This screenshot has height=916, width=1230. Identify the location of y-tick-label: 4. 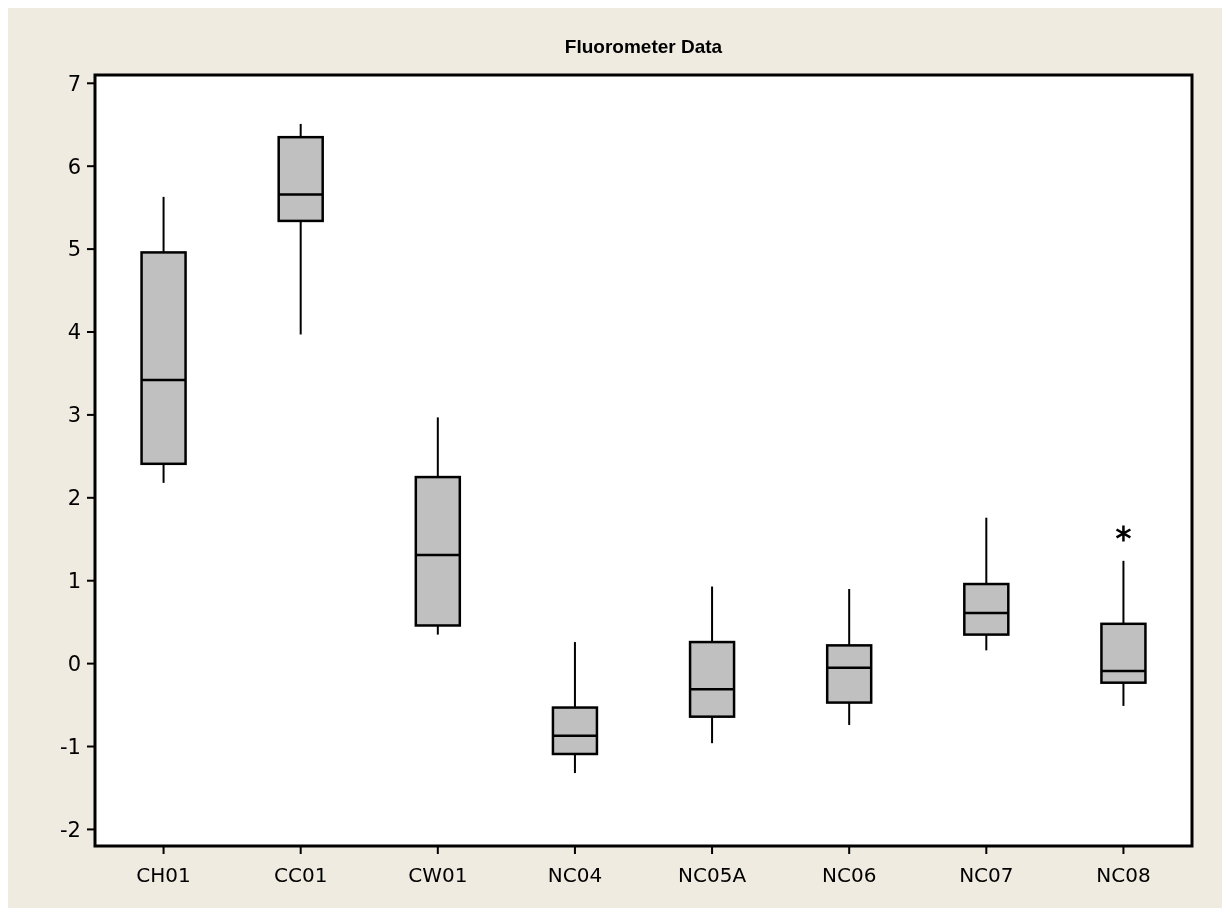
(74, 332).